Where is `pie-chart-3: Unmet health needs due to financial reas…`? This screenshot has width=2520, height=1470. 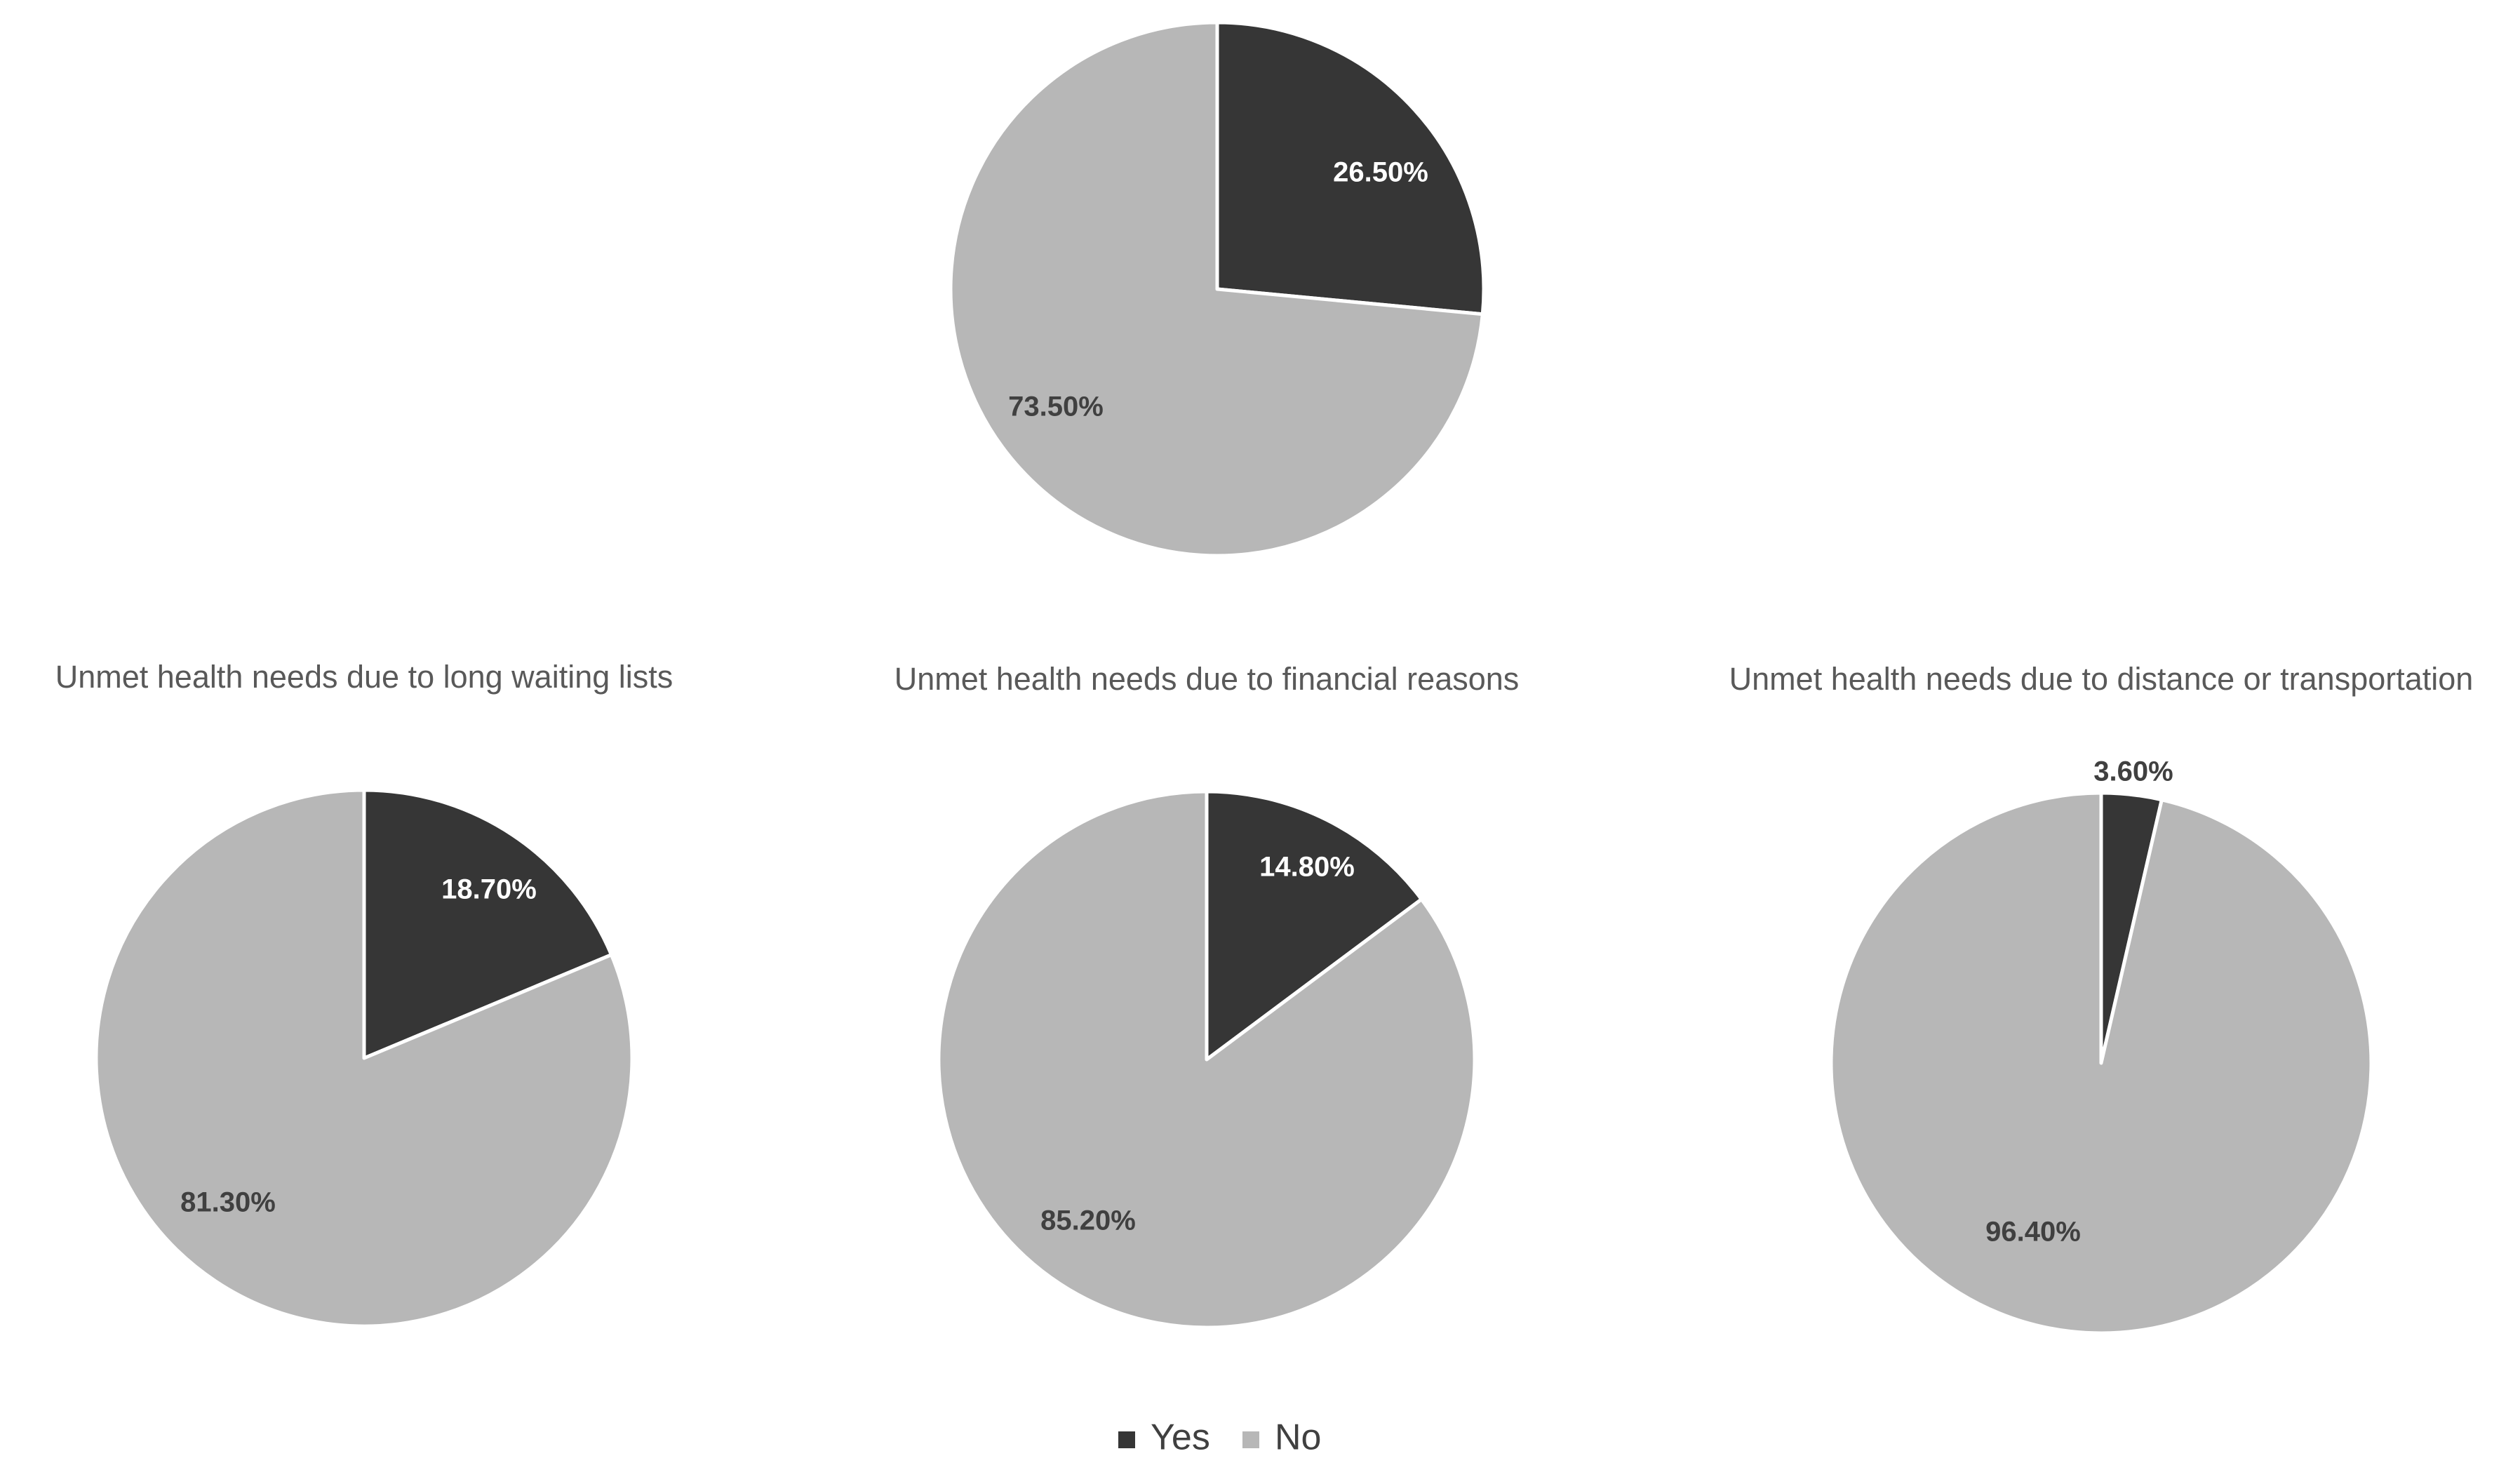
pie-chart-3: Unmet health needs due to financial reas… is located at coordinates (1207, 995).